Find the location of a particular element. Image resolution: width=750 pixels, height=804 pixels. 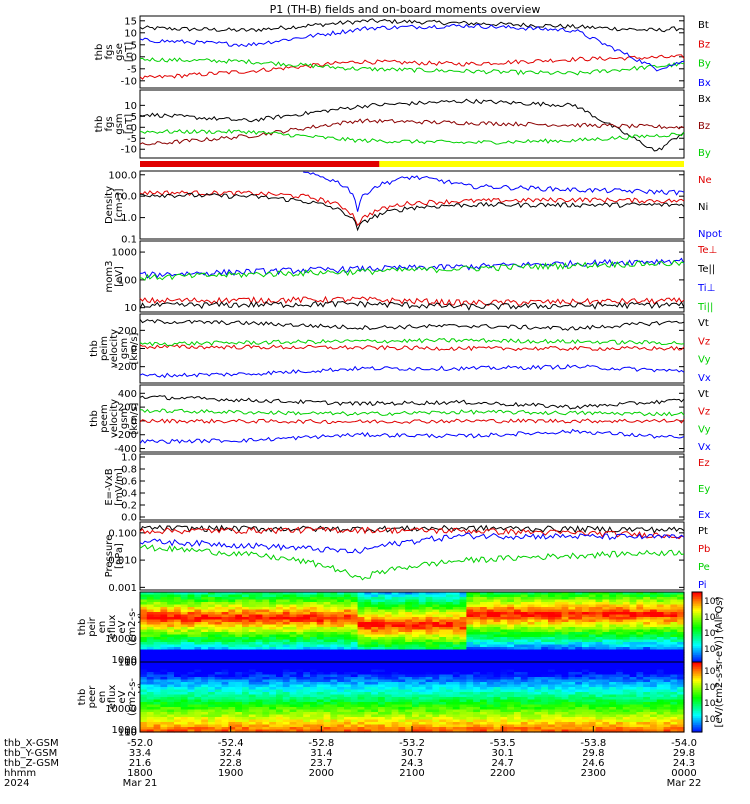

series-line-Vt is located at coordinates (412, 402).